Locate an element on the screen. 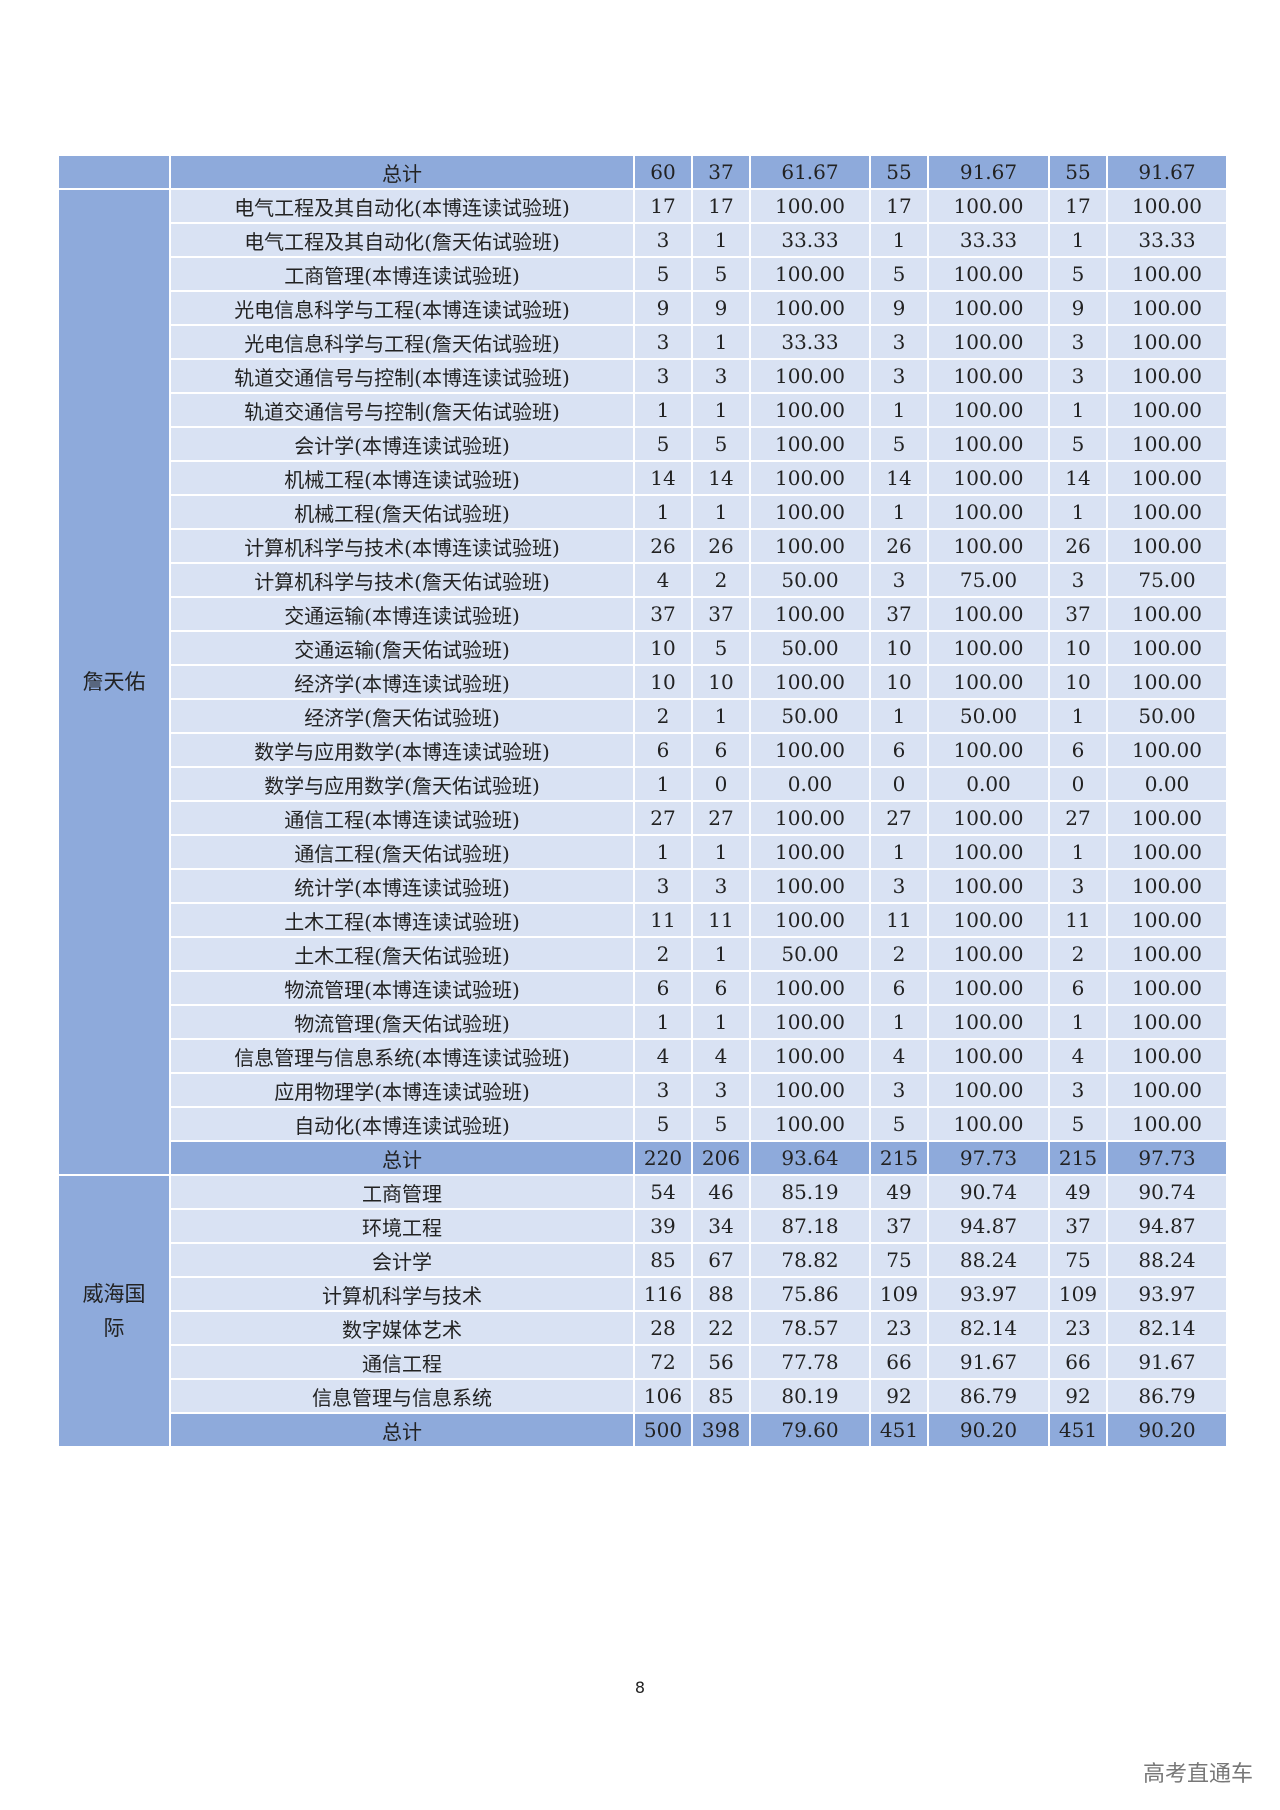  count-b-cell: 27 is located at coordinates (721, 818).